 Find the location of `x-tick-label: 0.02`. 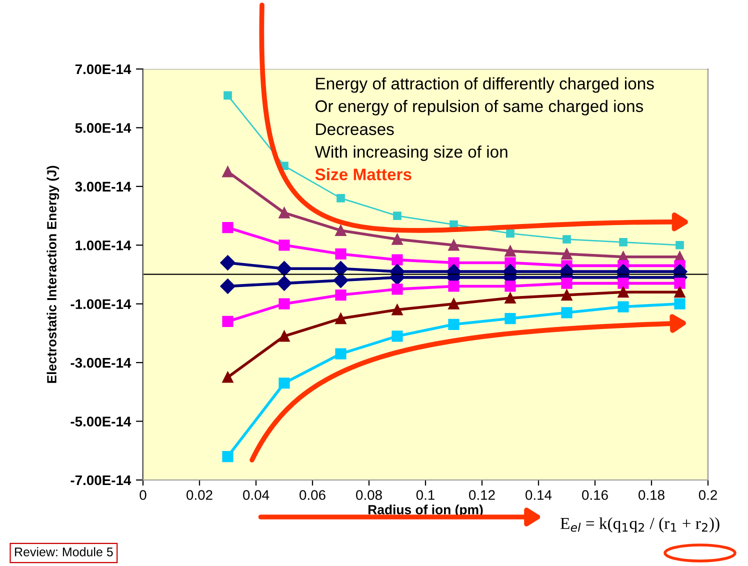

x-tick-label: 0.02 is located at coordinates (199, 495).